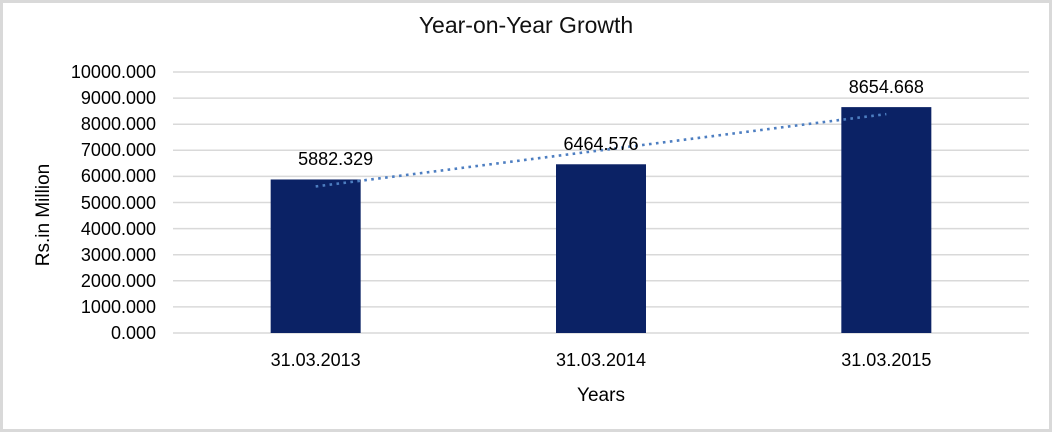 The image size is (1052, 432). What do you see at coordinates (118, 124) in the screenshot?
I see `y-tick-label: 8000.000` at bounding box center [118, 124].